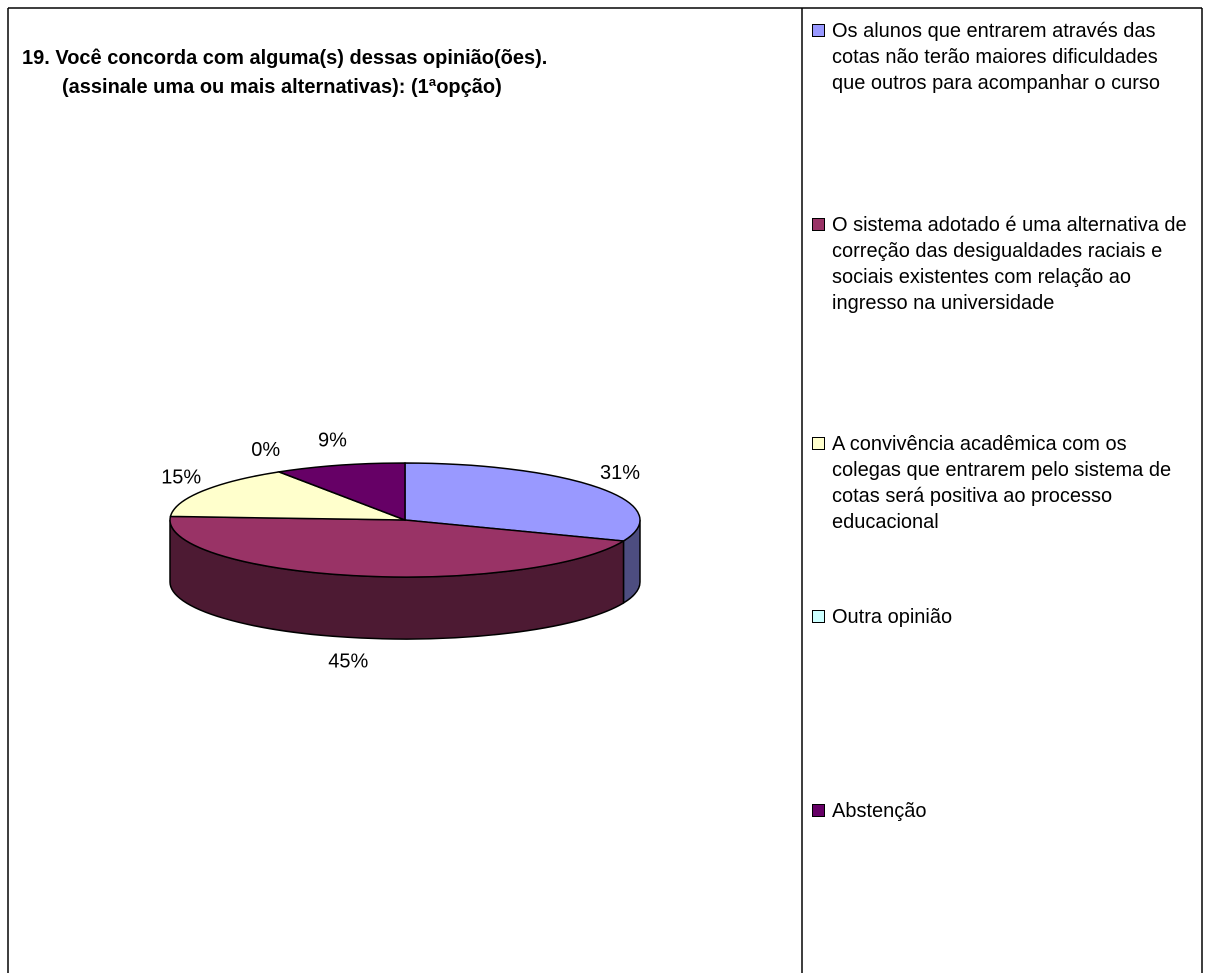 Image resolution: width=1210 pixels, height=973 pixels. Describe the element at coordinates (181, 478) in the screenshot. I see `data-label: 15%` at that location.